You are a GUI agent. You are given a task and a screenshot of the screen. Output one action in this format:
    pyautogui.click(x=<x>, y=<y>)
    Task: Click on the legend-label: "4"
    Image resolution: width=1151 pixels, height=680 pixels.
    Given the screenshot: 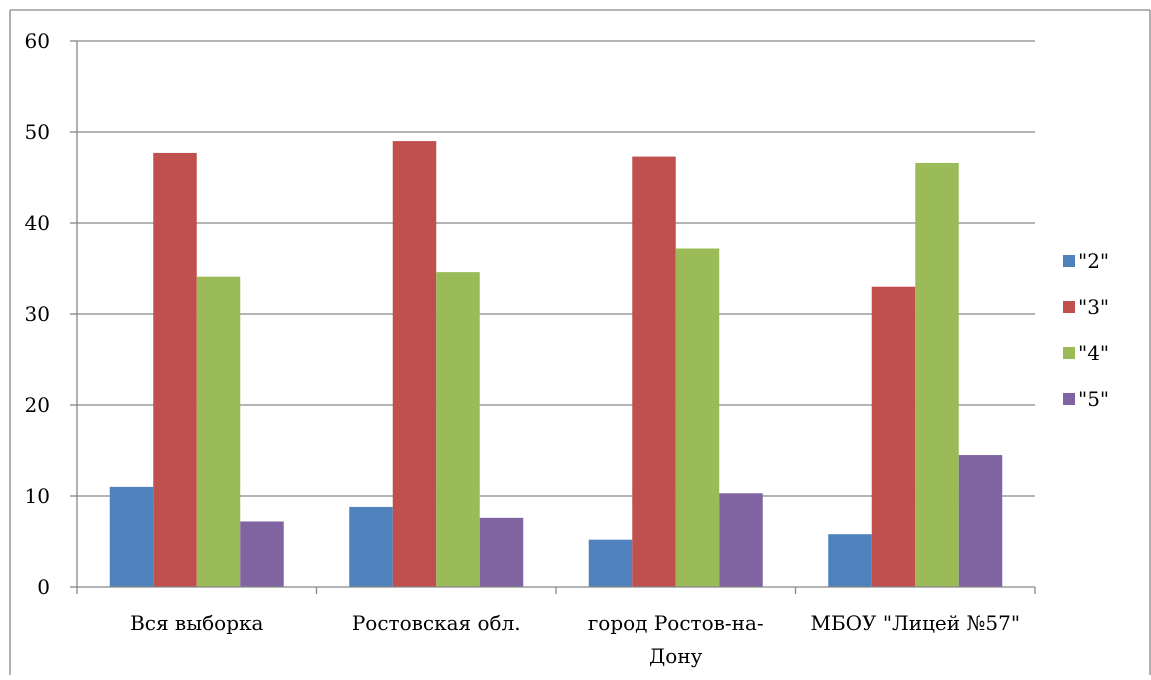 What is the action you would take?
    pyautogui.click(x=1093, y=353)
    